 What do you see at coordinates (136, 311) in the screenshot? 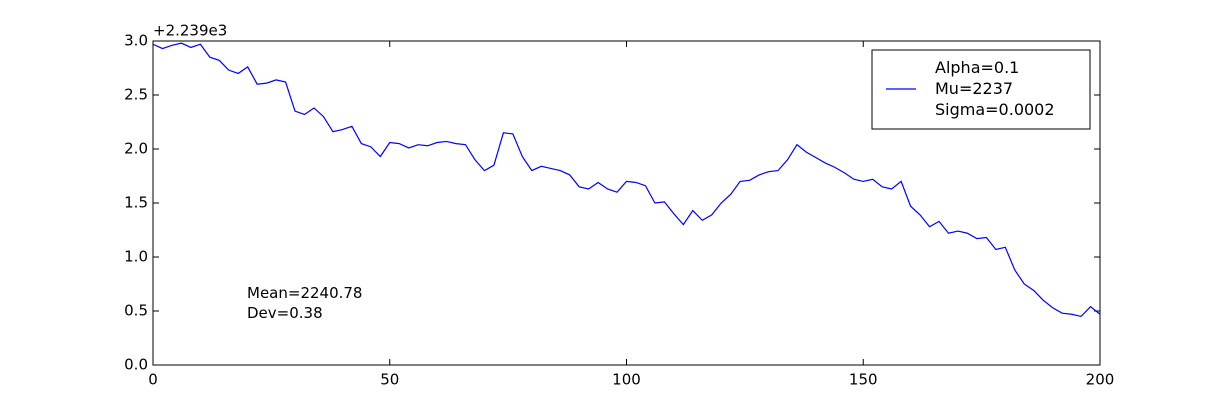
I see `y-tick-label: 0.5` at bounding box center [136, 311].